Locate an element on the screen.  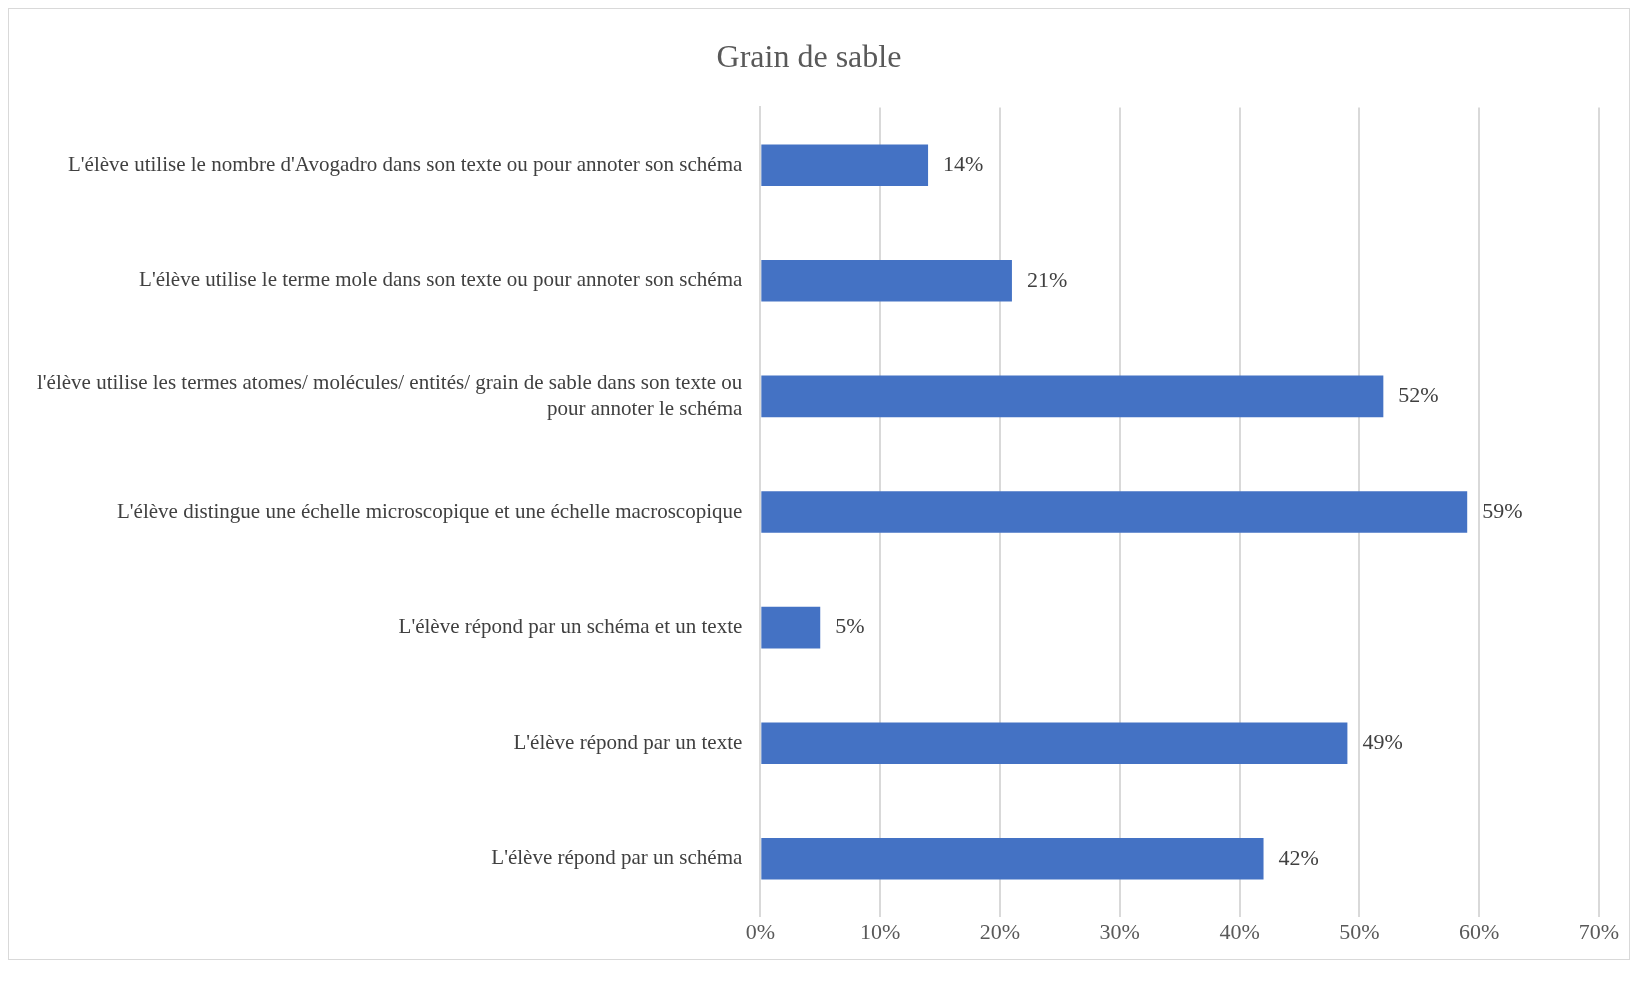
x-tick-label: 20% is located at coordinates (1000, 931).